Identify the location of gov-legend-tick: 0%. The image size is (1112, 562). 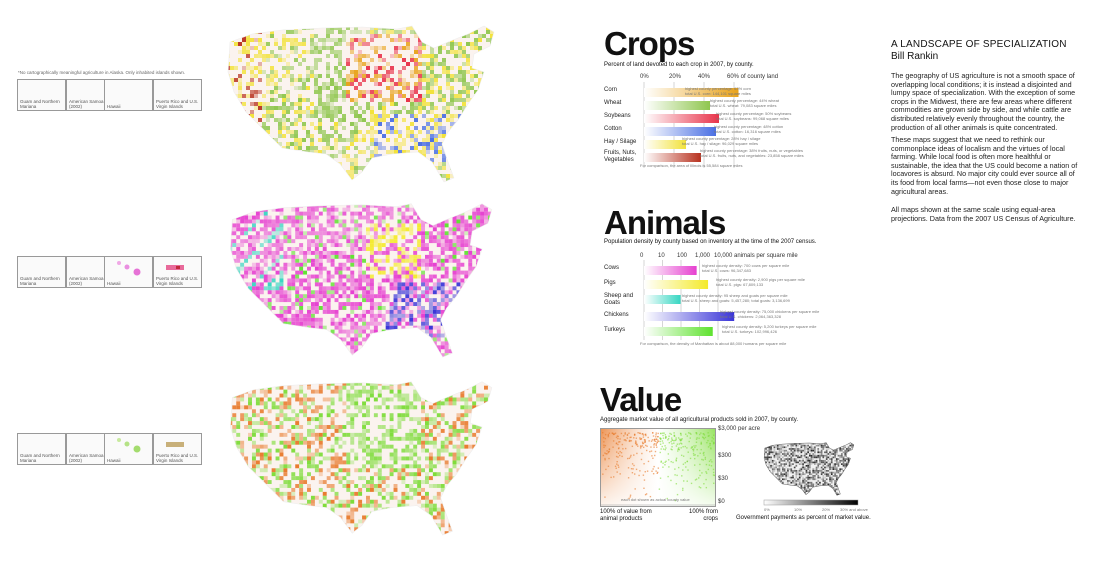
(767, 509).